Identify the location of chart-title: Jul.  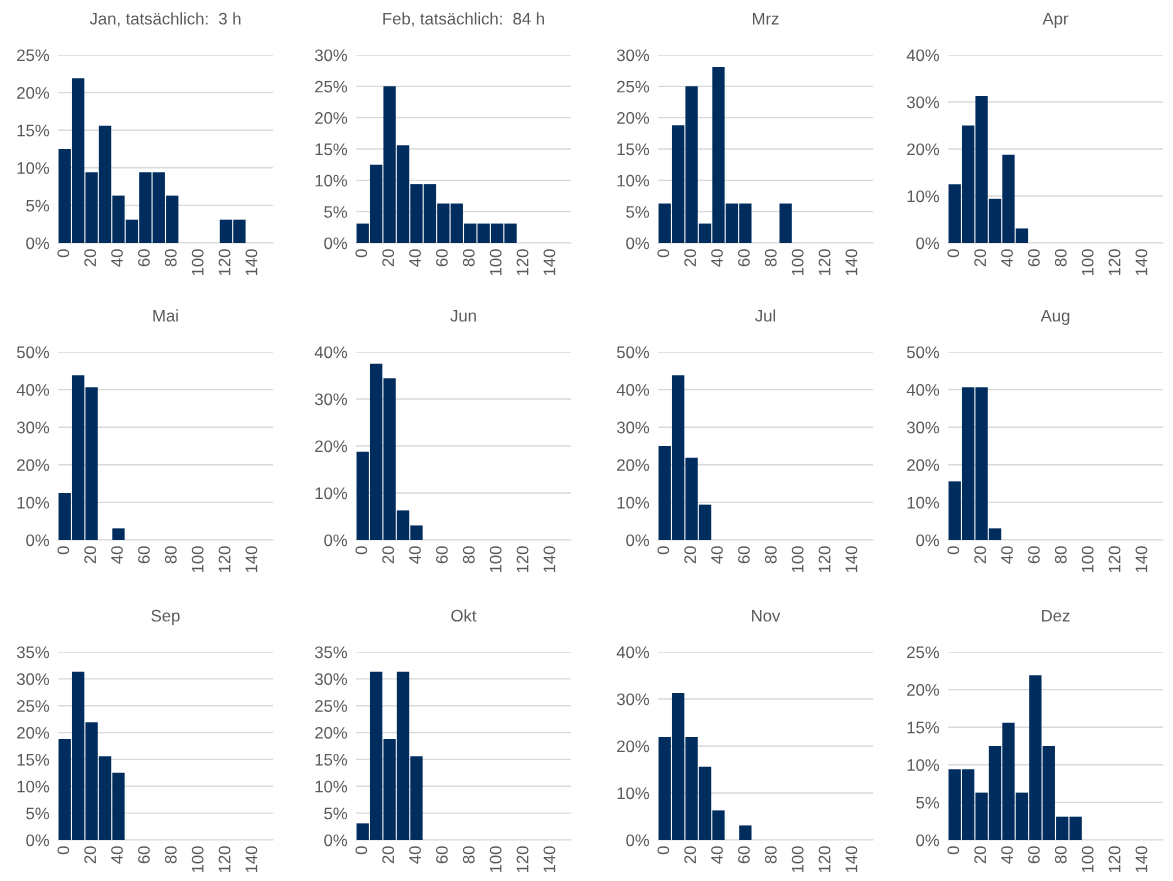
(765, 315).